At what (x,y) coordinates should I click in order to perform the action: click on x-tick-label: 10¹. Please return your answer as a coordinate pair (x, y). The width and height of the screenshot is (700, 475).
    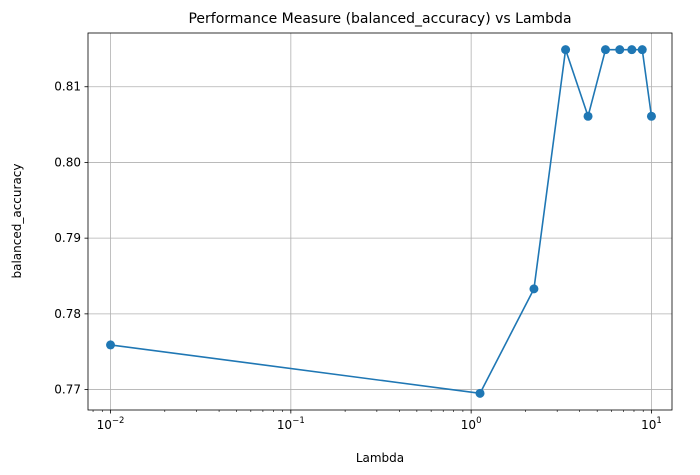
    Looking at the image, I should click on (651, 424).